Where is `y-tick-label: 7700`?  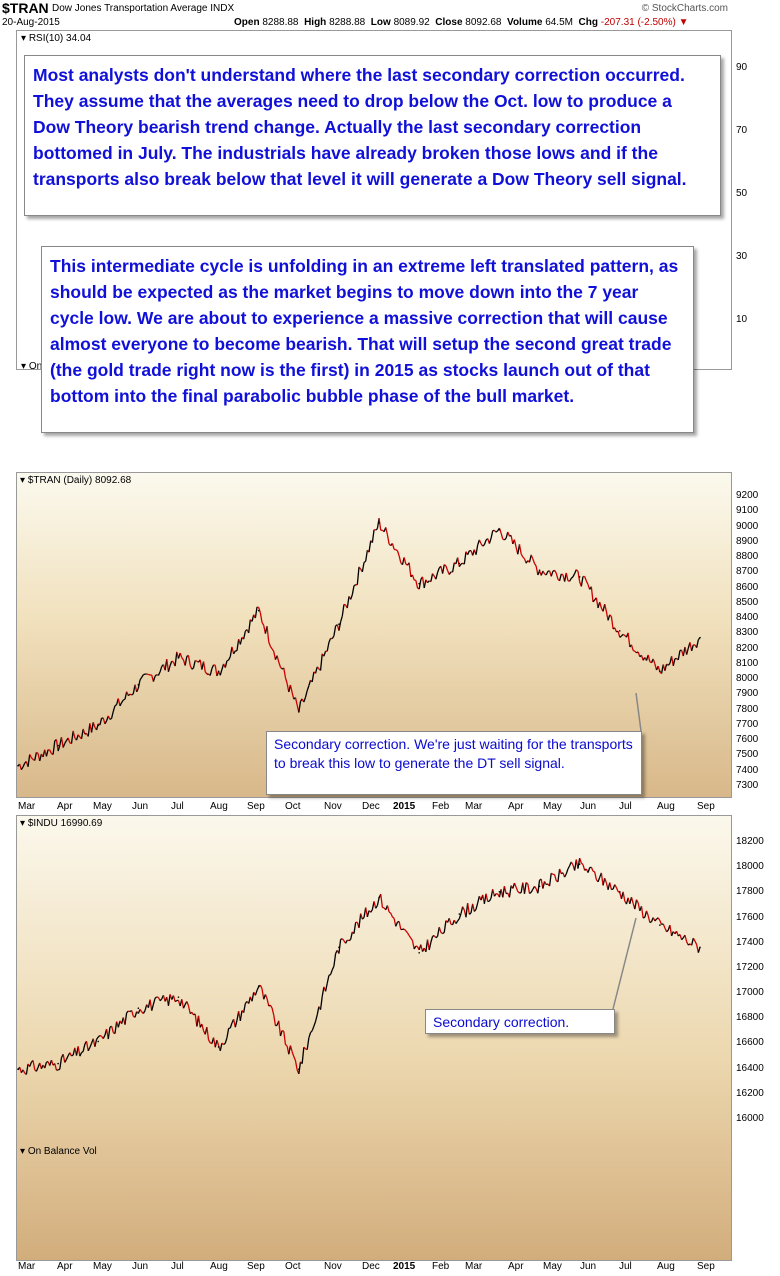
y-tick-label: 7700 is located at coordinates (747, 724).